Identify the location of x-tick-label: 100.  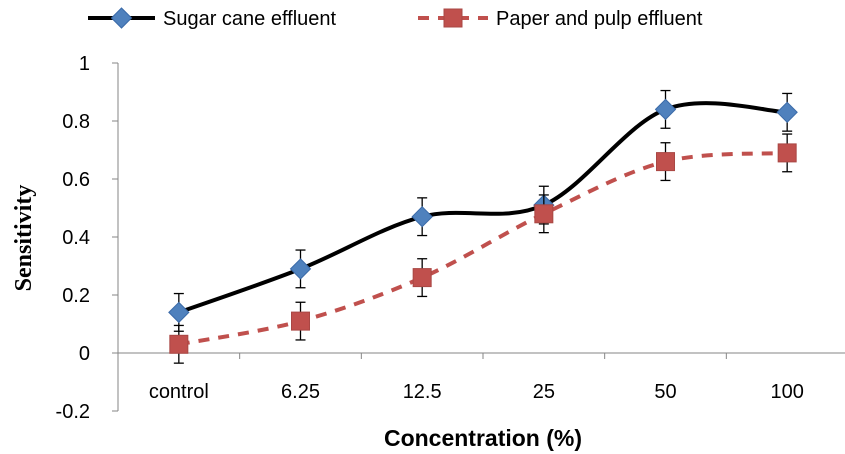
(786, 392).